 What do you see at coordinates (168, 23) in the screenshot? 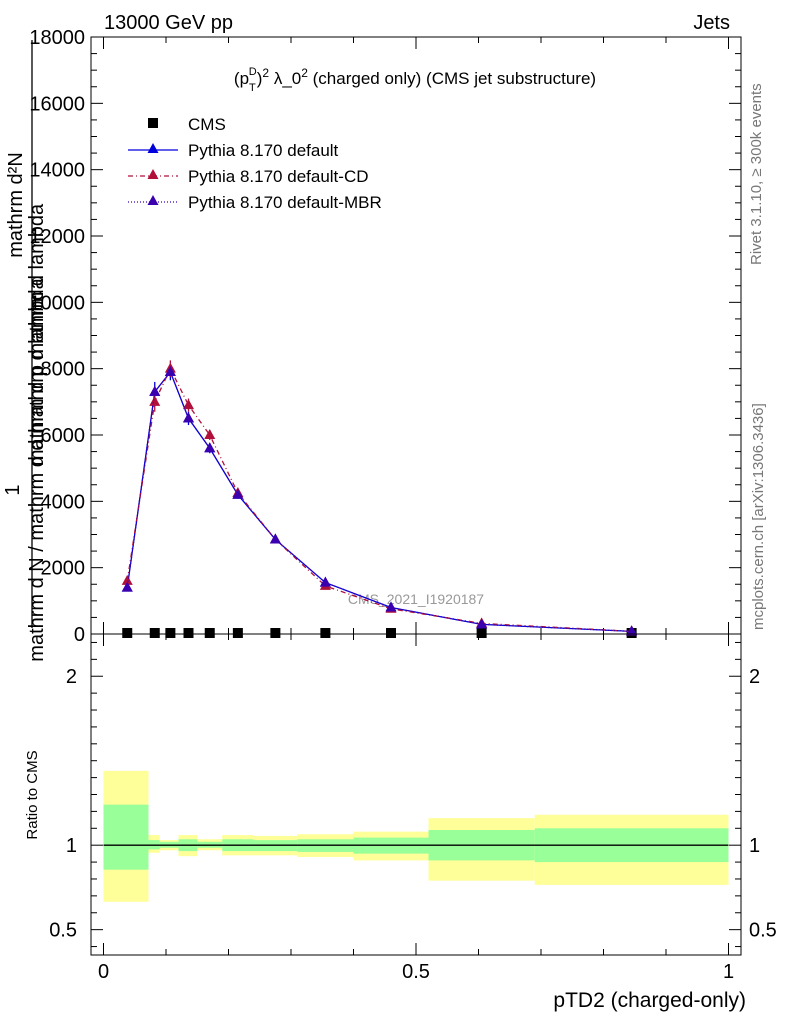
I see `header-energy: 13000 GeV pp` at bounding box center [168, 23].